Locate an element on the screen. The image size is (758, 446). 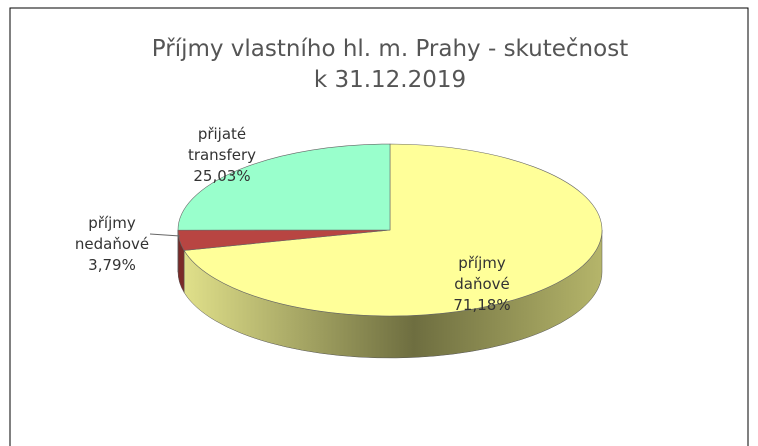
category-label: nedaňové is located at coordinates (112, 244).